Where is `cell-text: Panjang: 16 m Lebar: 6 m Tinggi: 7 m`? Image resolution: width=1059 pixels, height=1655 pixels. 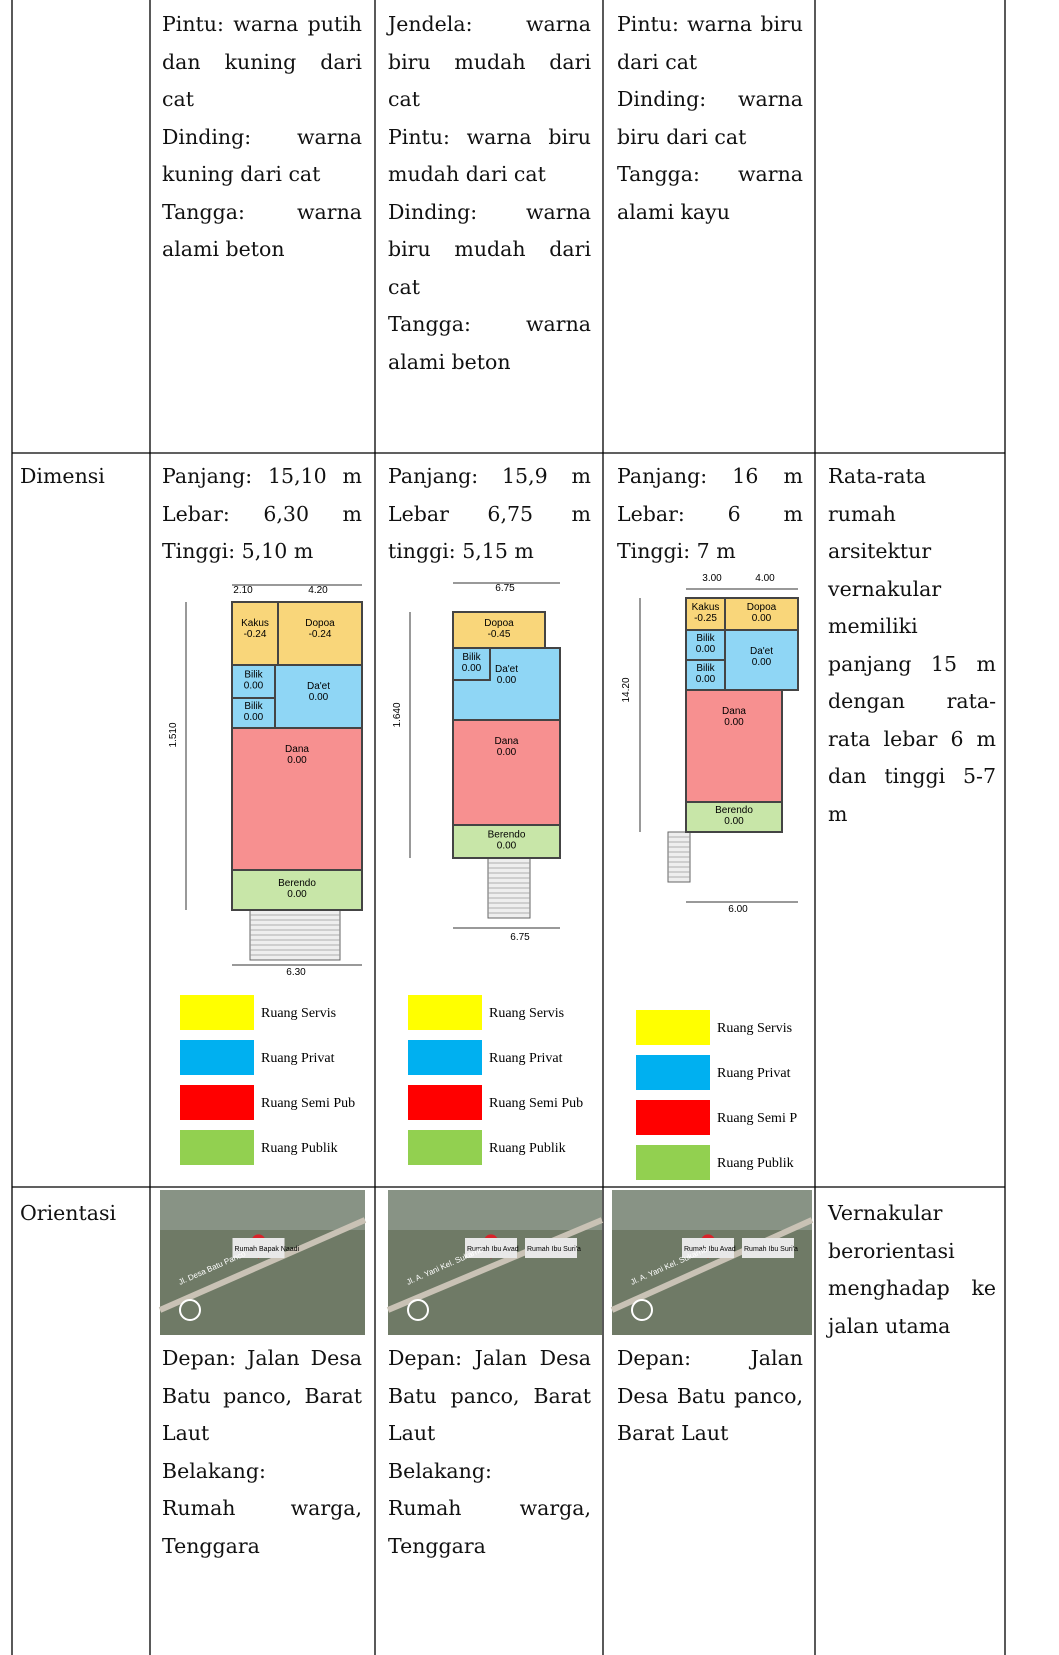 cell-text: Panjang: 16 m Lebar: 6 m Tinggi: 7 m is located at coordinates (710, 514).